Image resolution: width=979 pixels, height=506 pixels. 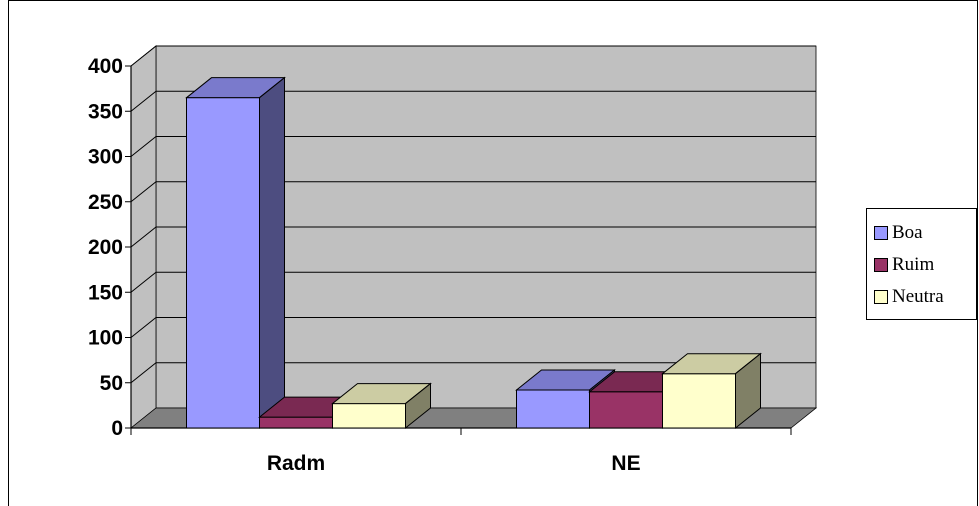 I want to click on y-tick-label: 200, so click(x=105, y=247).